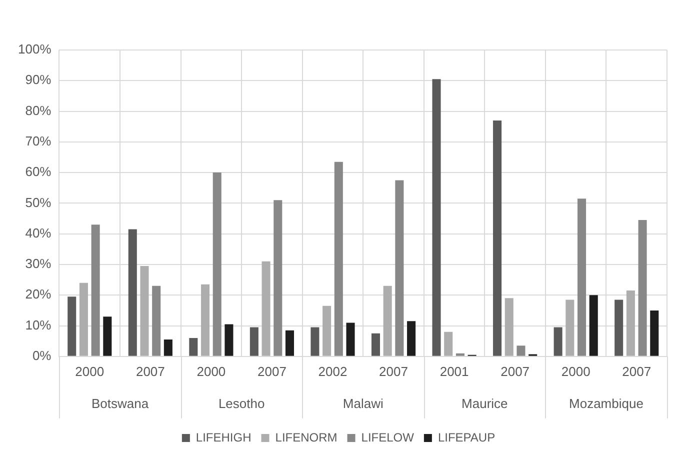  What do you see at coordinates (224, 437) in the screenshot?
I see `legend-label: LIFEHIGH` at bounding box center [224, 437].